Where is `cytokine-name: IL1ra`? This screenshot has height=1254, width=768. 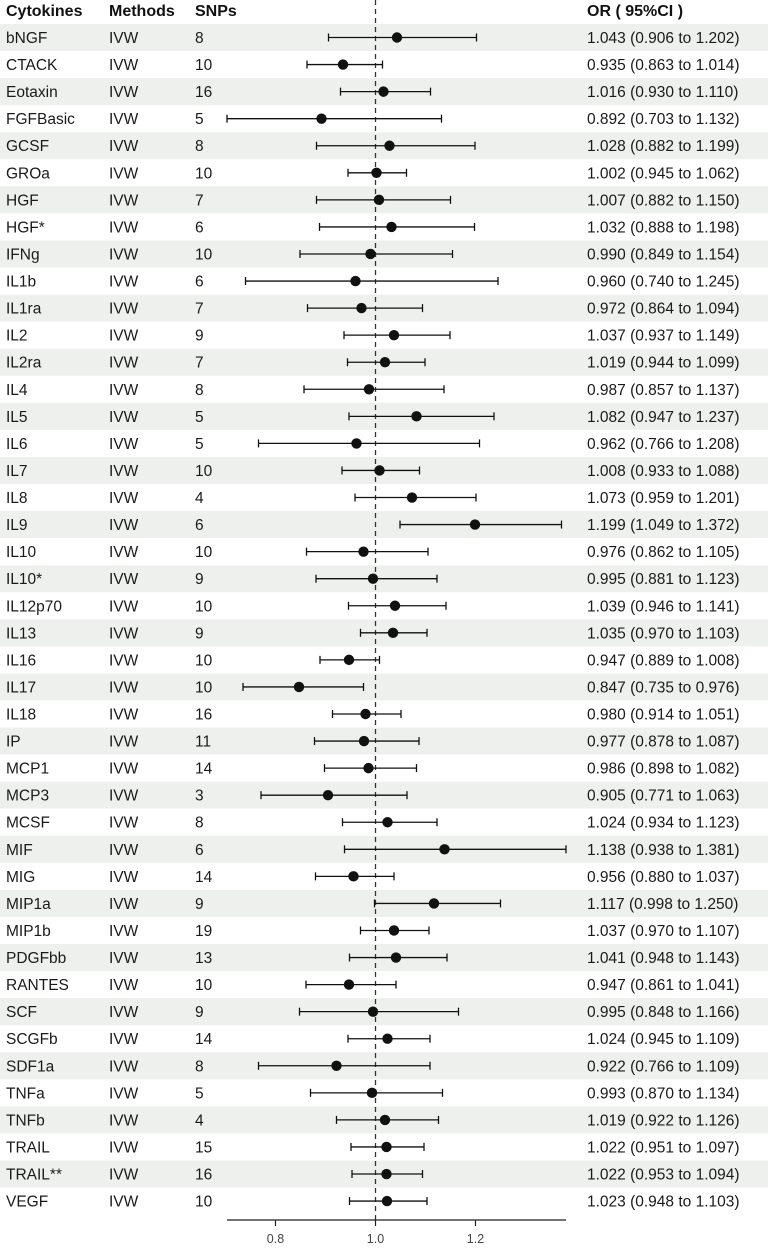 cytokine-name: IL1ra is located at coordinates (24, 309).